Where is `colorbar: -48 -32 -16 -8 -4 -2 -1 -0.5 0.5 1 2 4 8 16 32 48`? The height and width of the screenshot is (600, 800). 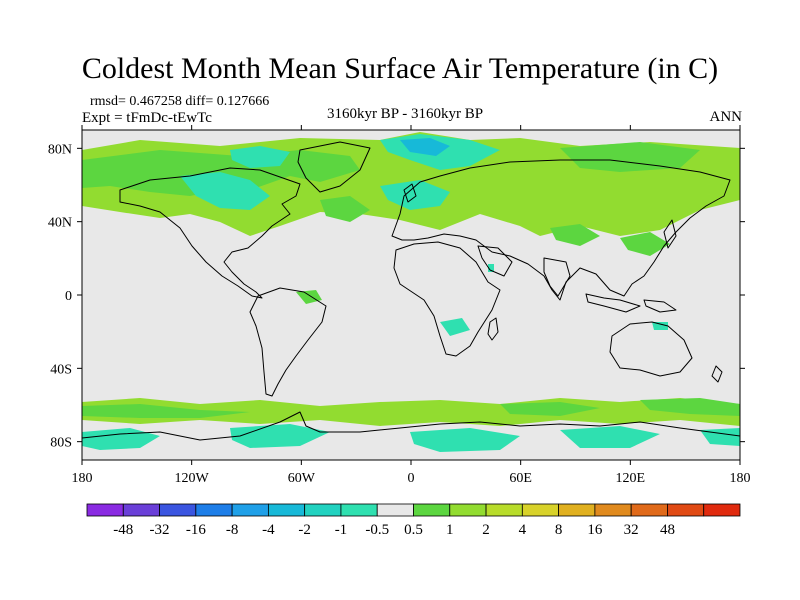 colorbar: -48 -32 -16 -8 -4 -2 -1 -0.5 0.5 1 2 4 8 16 32 48 is located at coordinates (413, 520).